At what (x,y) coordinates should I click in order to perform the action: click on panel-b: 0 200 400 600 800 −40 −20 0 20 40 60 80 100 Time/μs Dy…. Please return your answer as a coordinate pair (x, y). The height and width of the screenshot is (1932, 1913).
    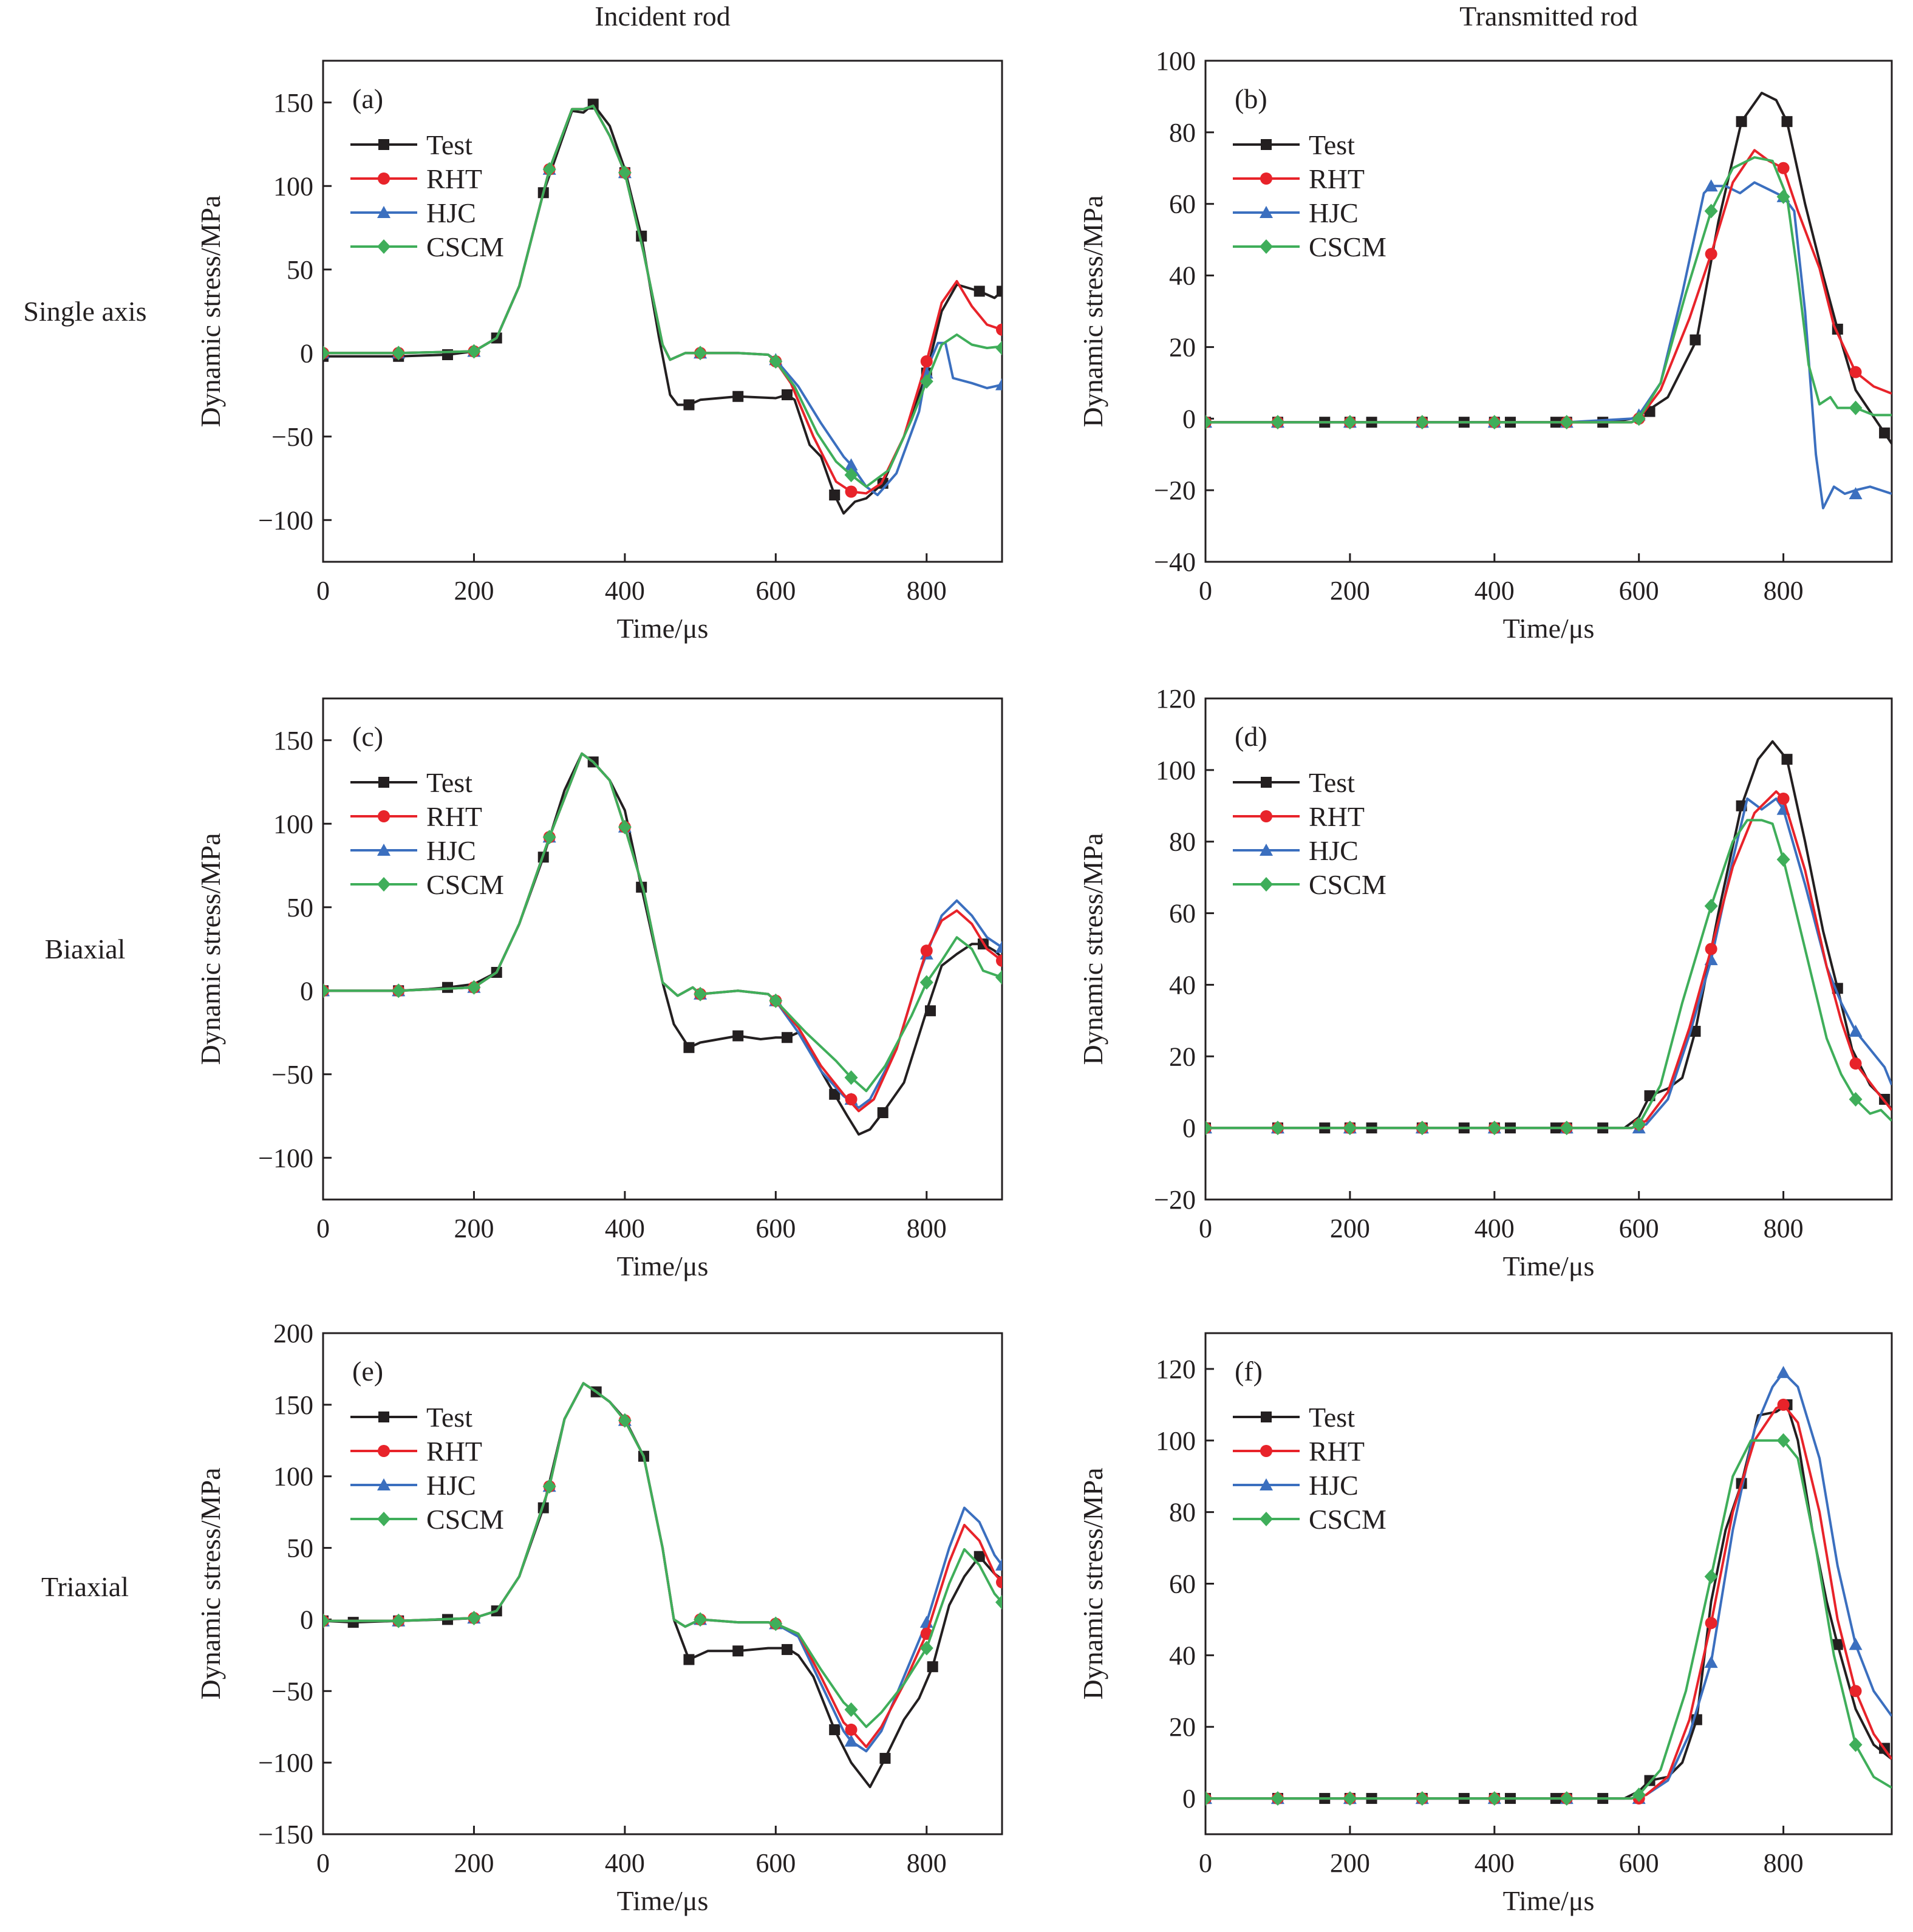
    Looking at the image, I should click on (1485, 345).